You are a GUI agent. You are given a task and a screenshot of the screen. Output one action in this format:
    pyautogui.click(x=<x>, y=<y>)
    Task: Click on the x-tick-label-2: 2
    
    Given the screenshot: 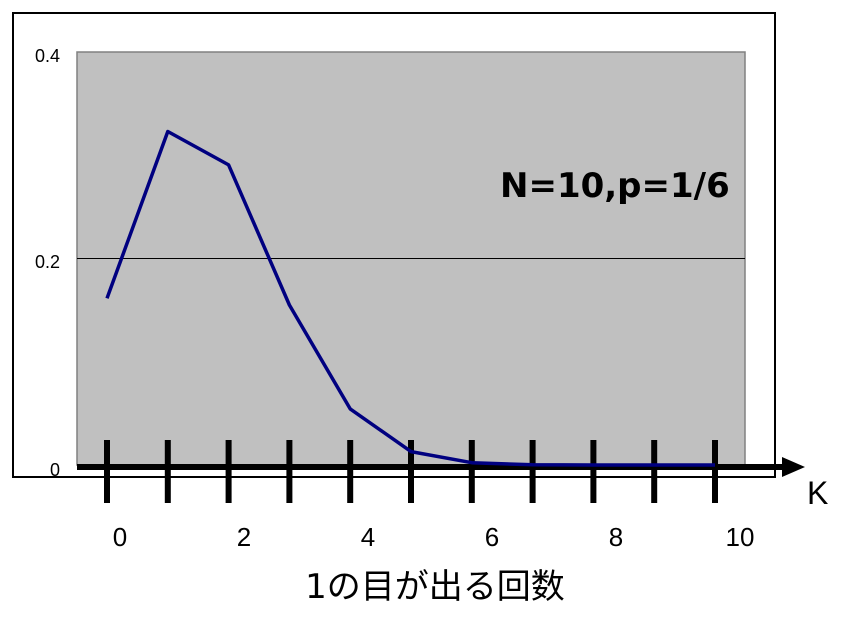 What is the action you would take?
    pyautogui.click(x=244, y=537)
    